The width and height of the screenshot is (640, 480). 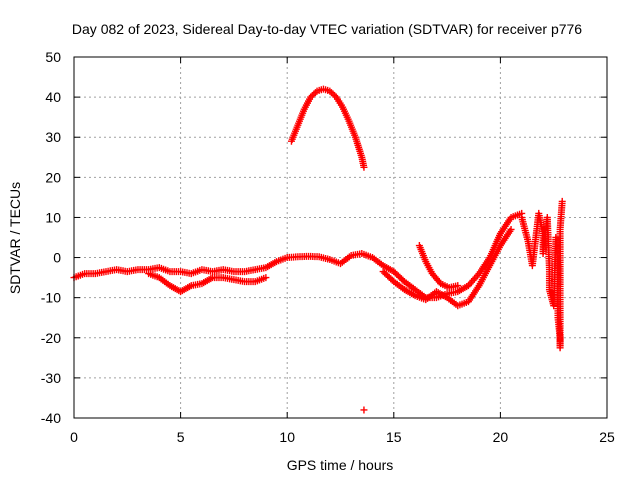 What do you see at coordinates (501, 437) in the screenshot?
I see `x-tick-label: 20` at bounding box center [501, 437].